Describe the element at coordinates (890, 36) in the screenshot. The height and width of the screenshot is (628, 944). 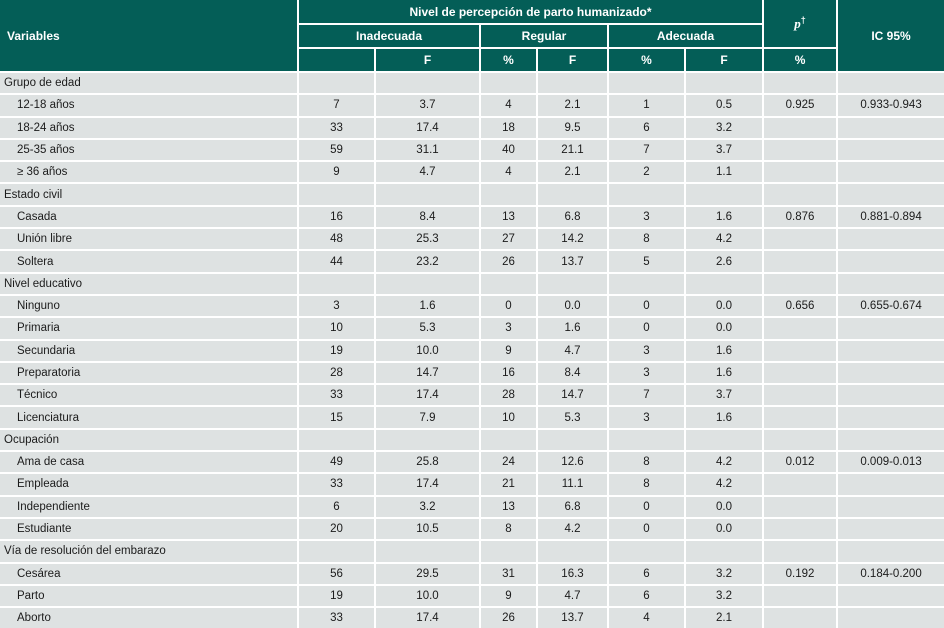
I see `ic95-header: IC 95%` at that location.